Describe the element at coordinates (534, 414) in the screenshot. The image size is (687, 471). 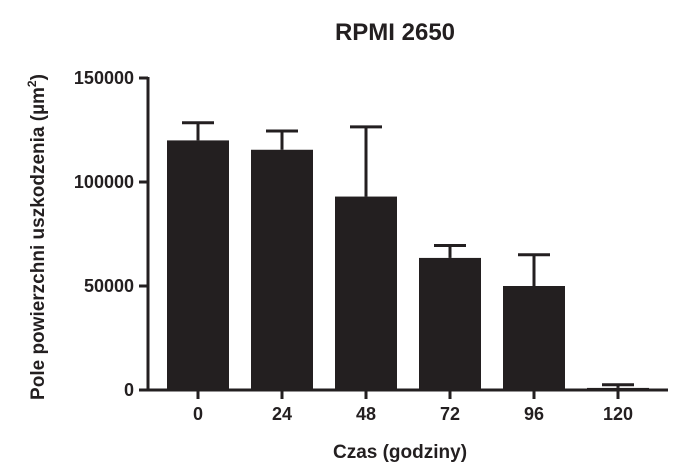
I see `x-tick-label: 96` at that location.